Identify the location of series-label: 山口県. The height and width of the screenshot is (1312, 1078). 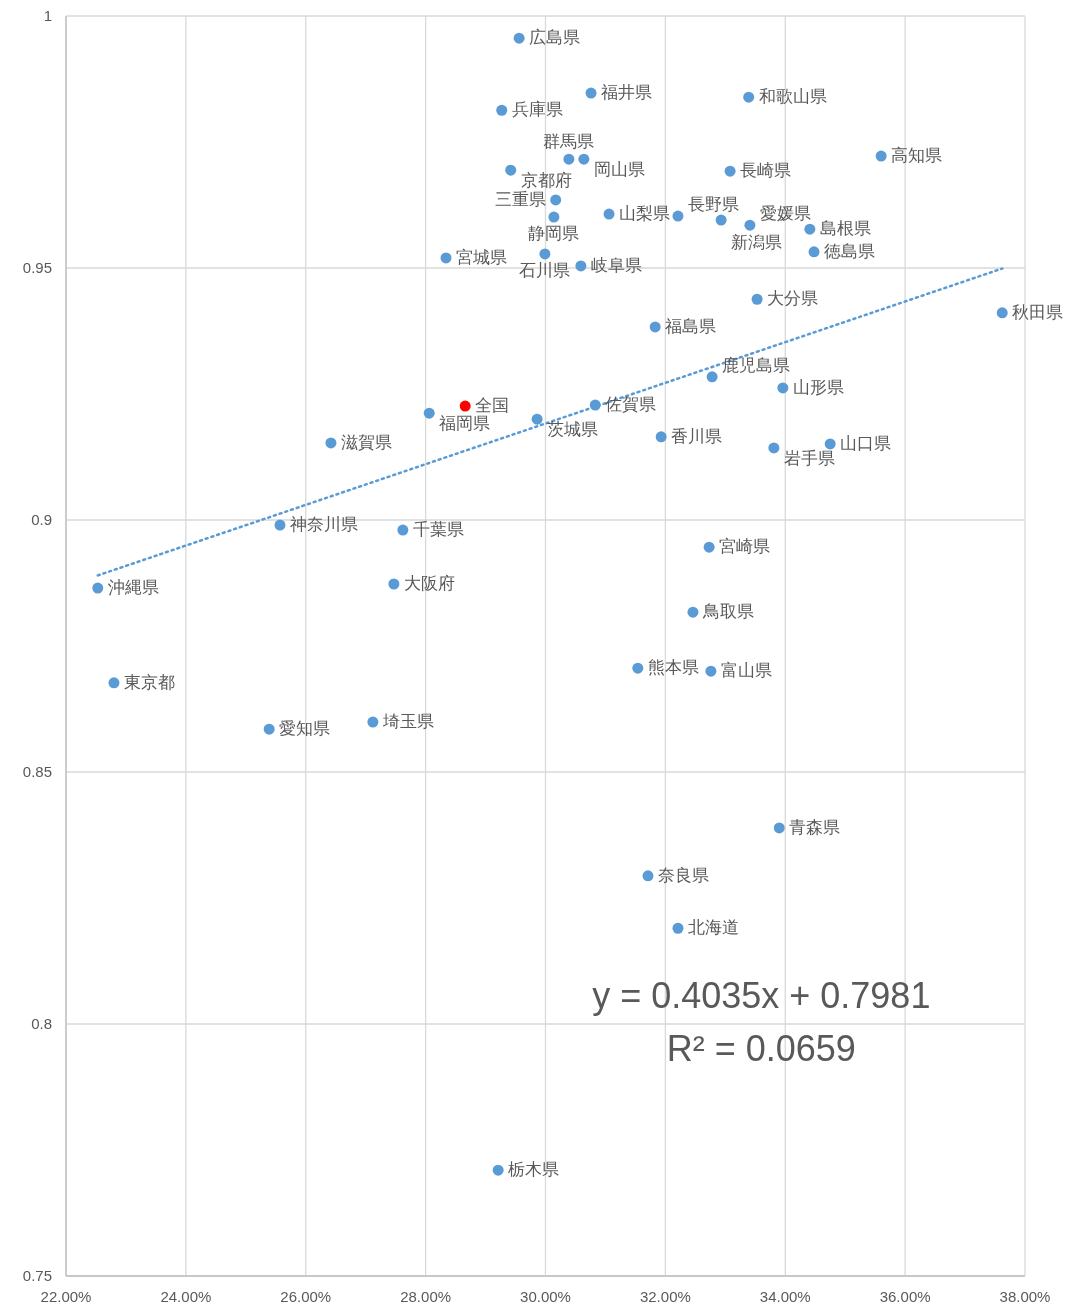
(866, 443).